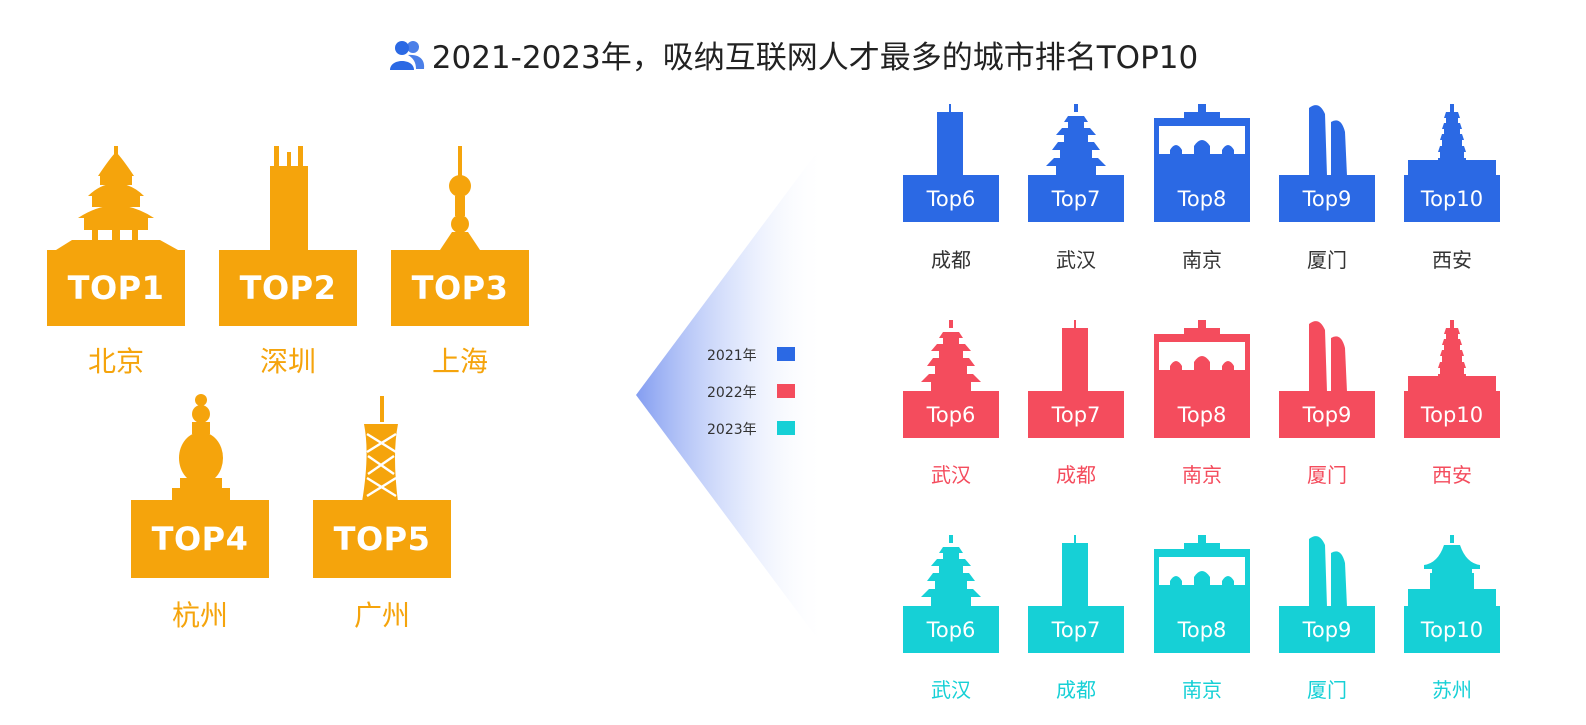 Image resolution: width=1586 pixels, height=725 pixels. I want to click on legend-swatch-2023, so click(786, 428).